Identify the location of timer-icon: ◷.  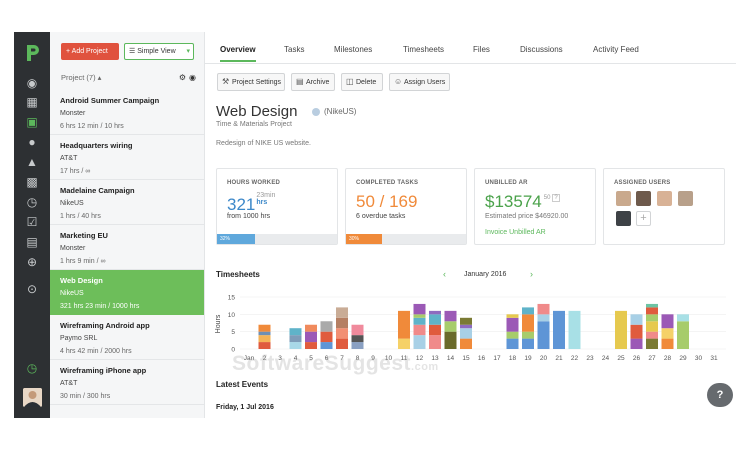
(32, 368).